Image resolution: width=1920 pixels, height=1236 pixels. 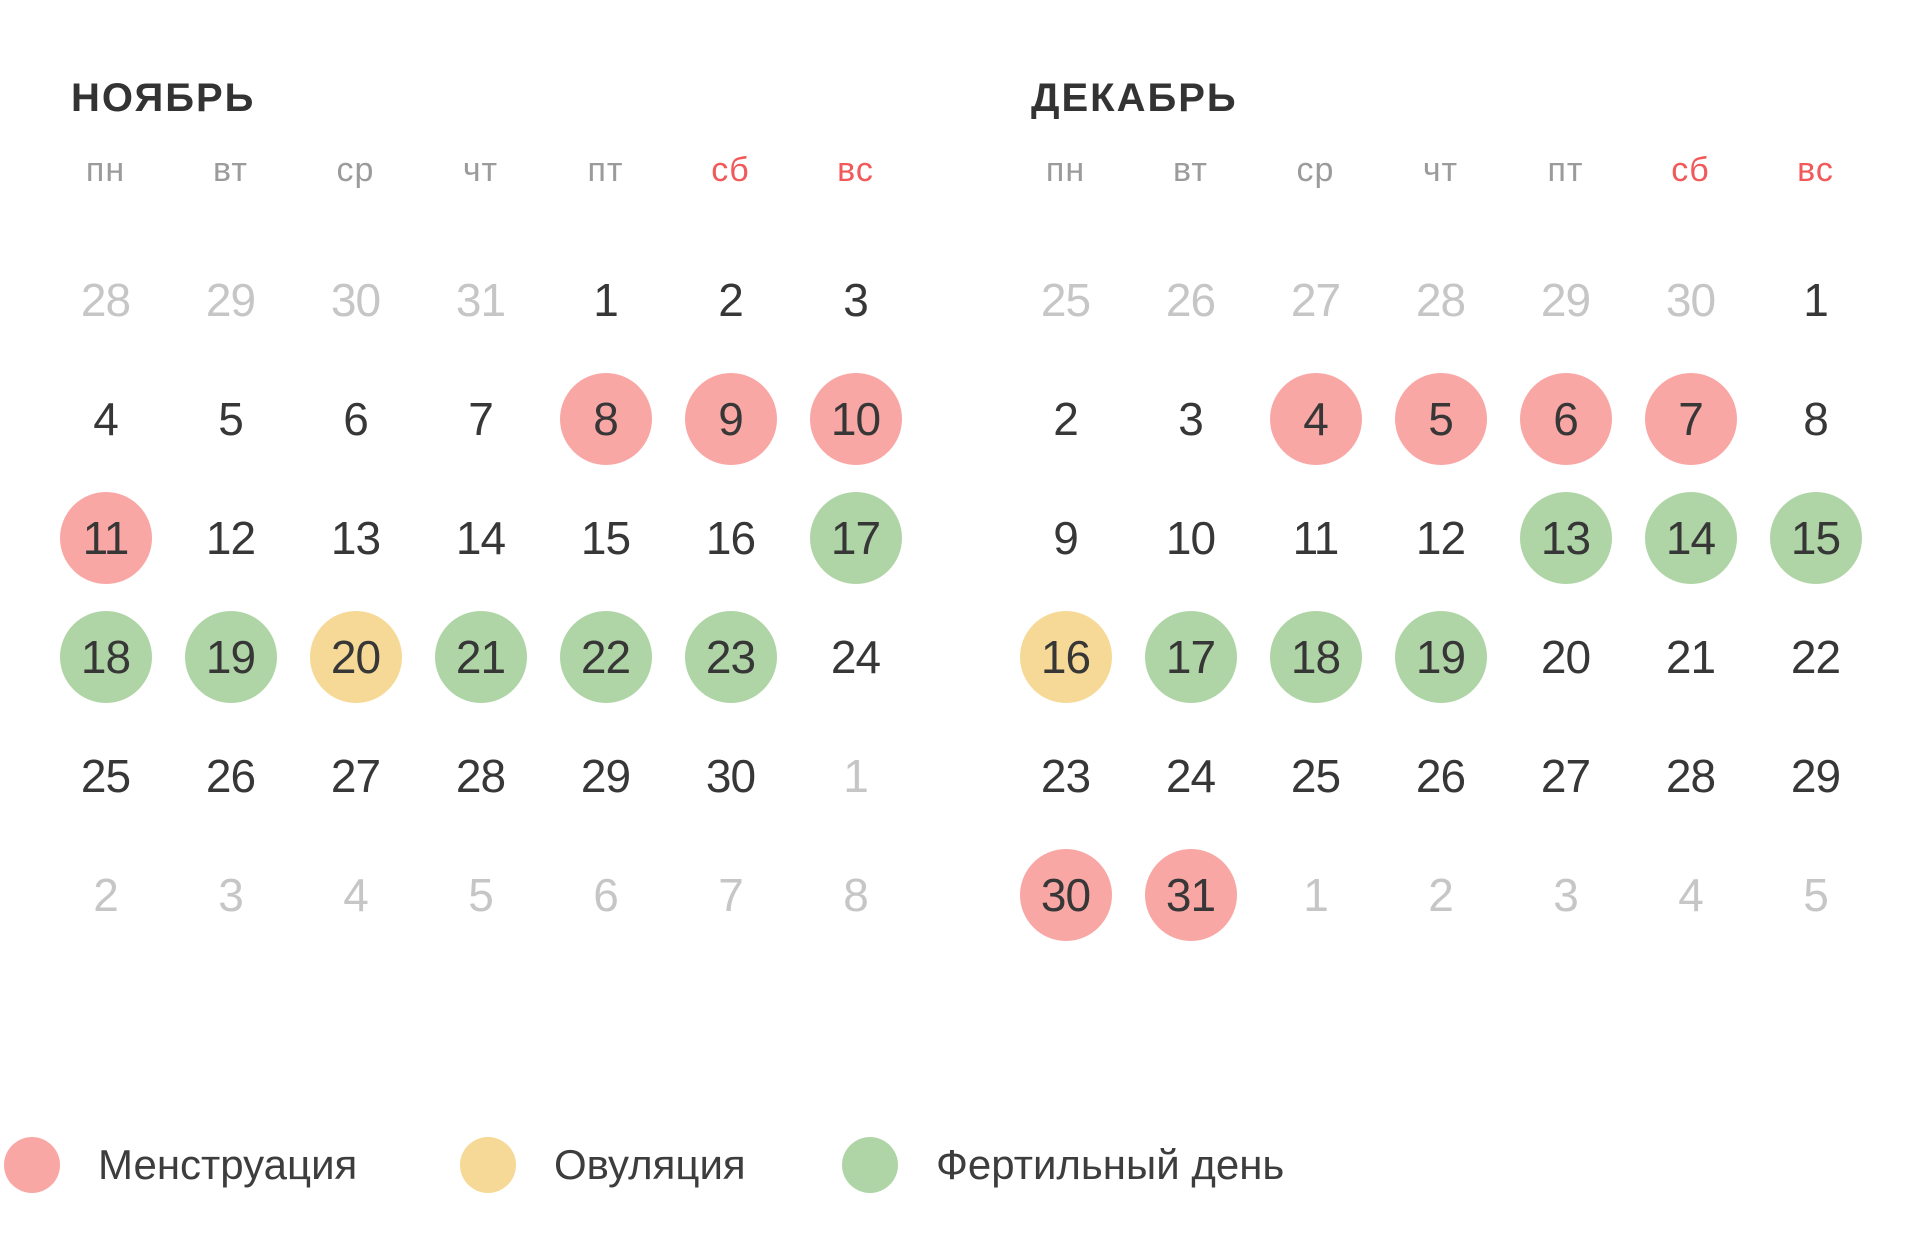 I want to click on day-number: 30, so click(x=355, y=299).